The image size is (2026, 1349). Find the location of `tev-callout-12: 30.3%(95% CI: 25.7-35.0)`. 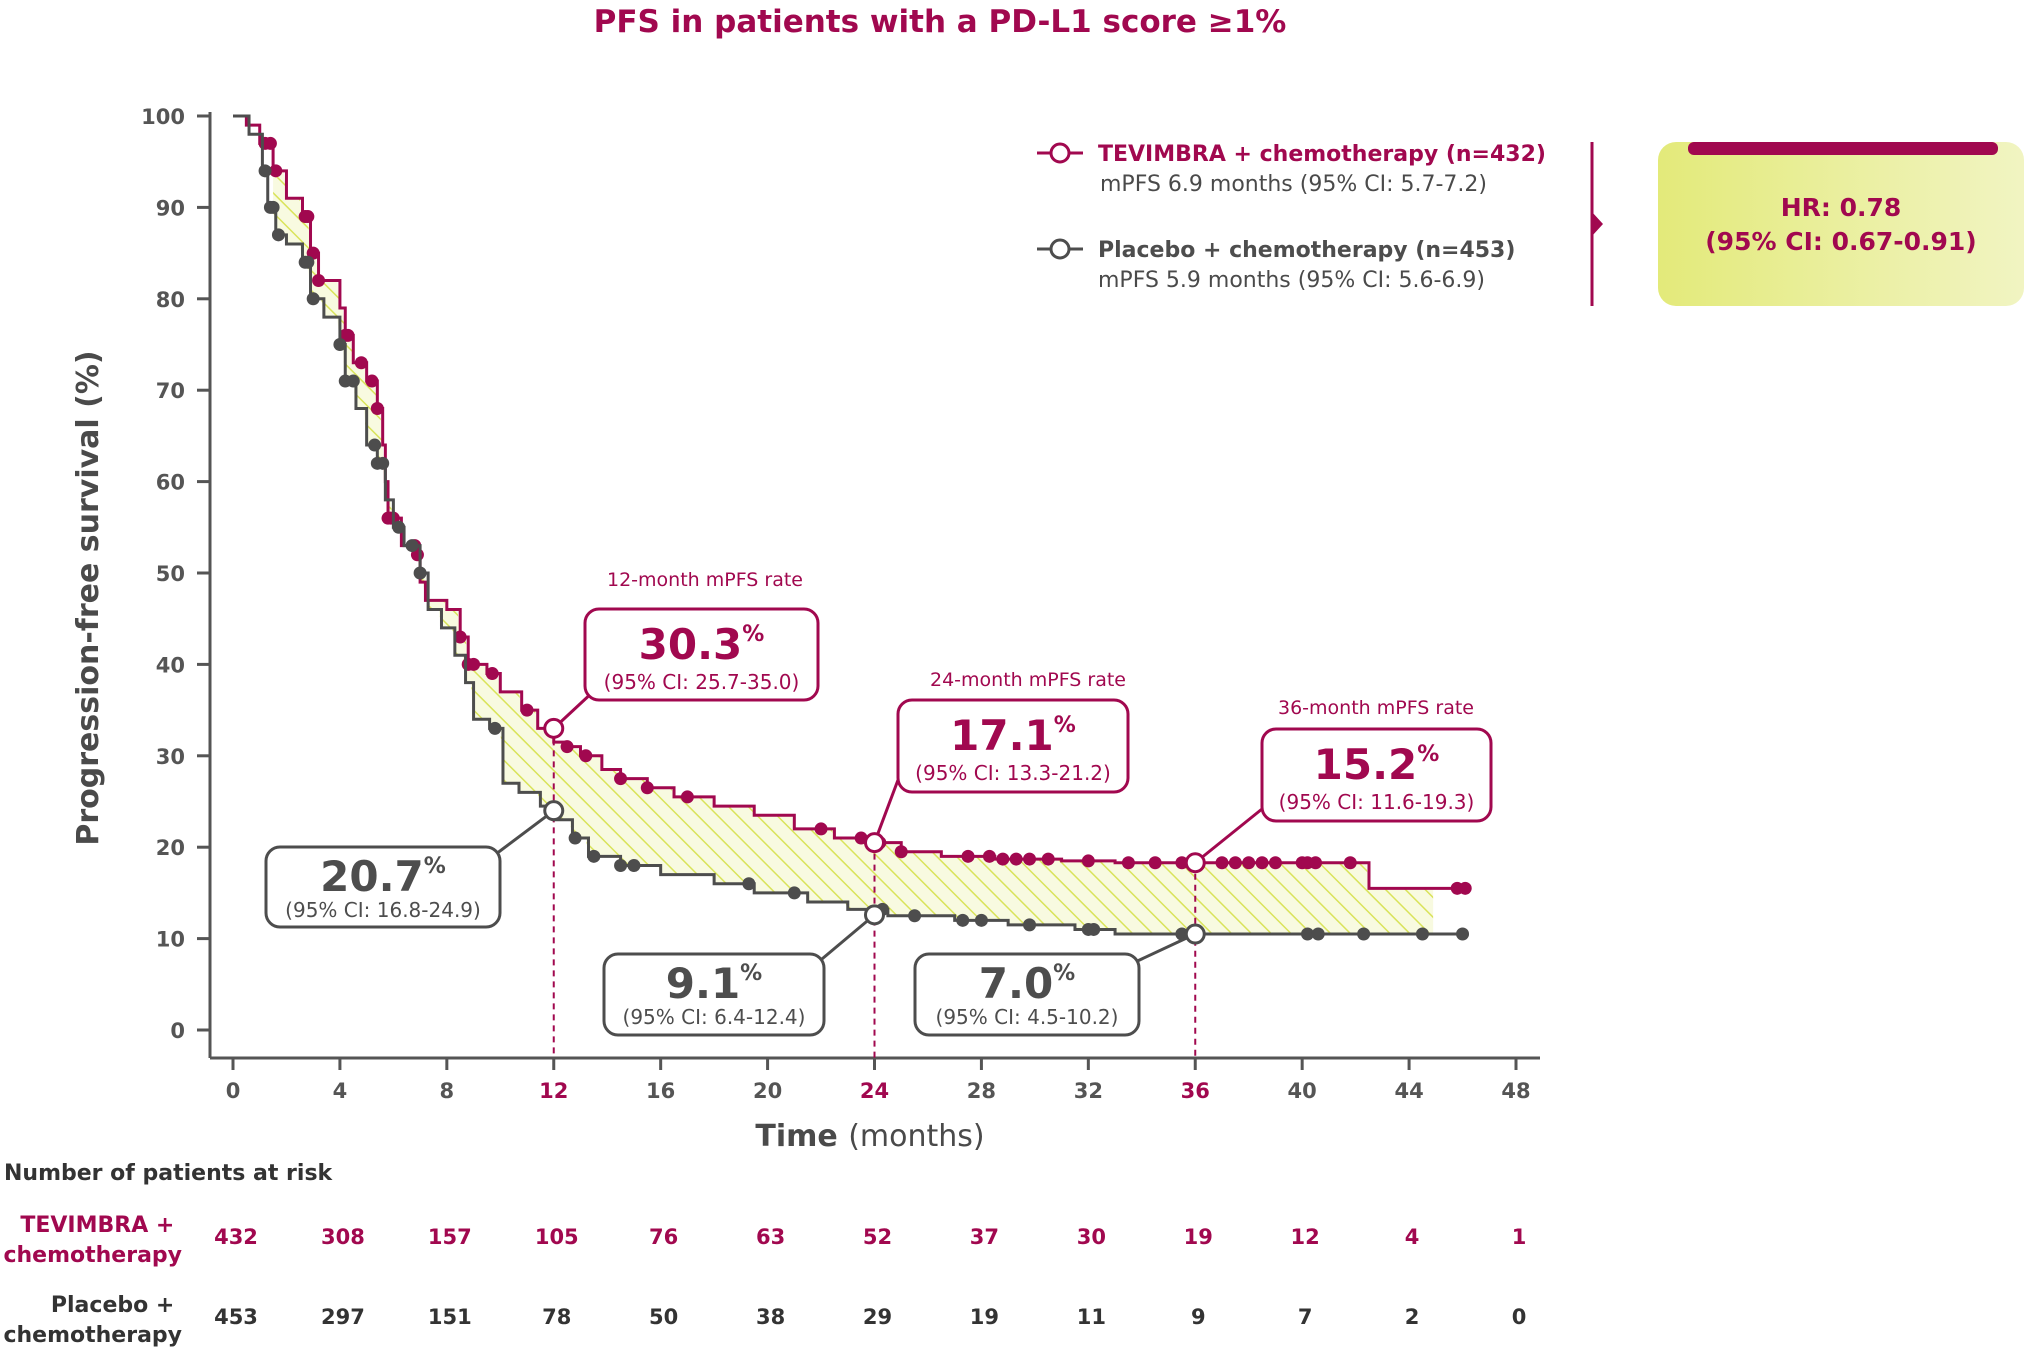

tev-callout-12: 30.3%(95% CI: 25.7-35.0) is located at coordinates (701, 654).